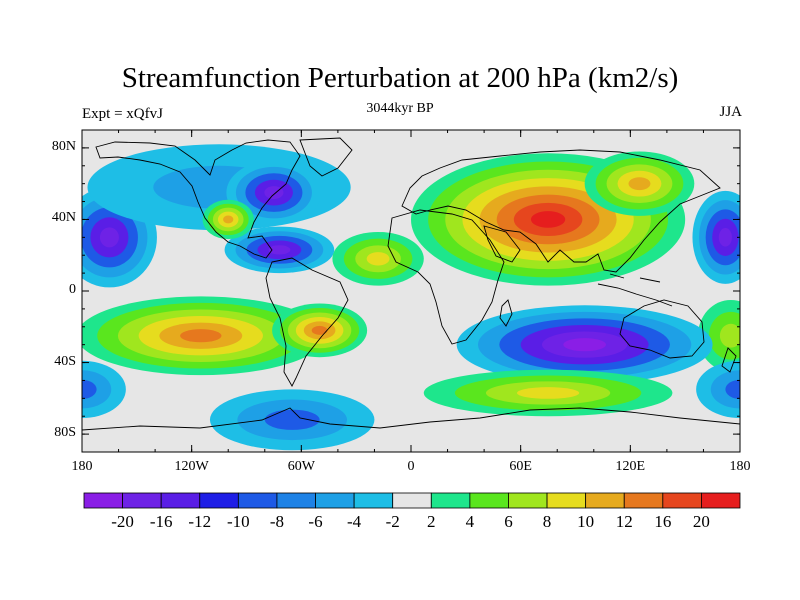 Image resolution: width=800 pixels, height=600 pixels. Describe the element at coordinates (400, 108) in the screenshot. I see `time-label: 3044kyr BP` at that location.